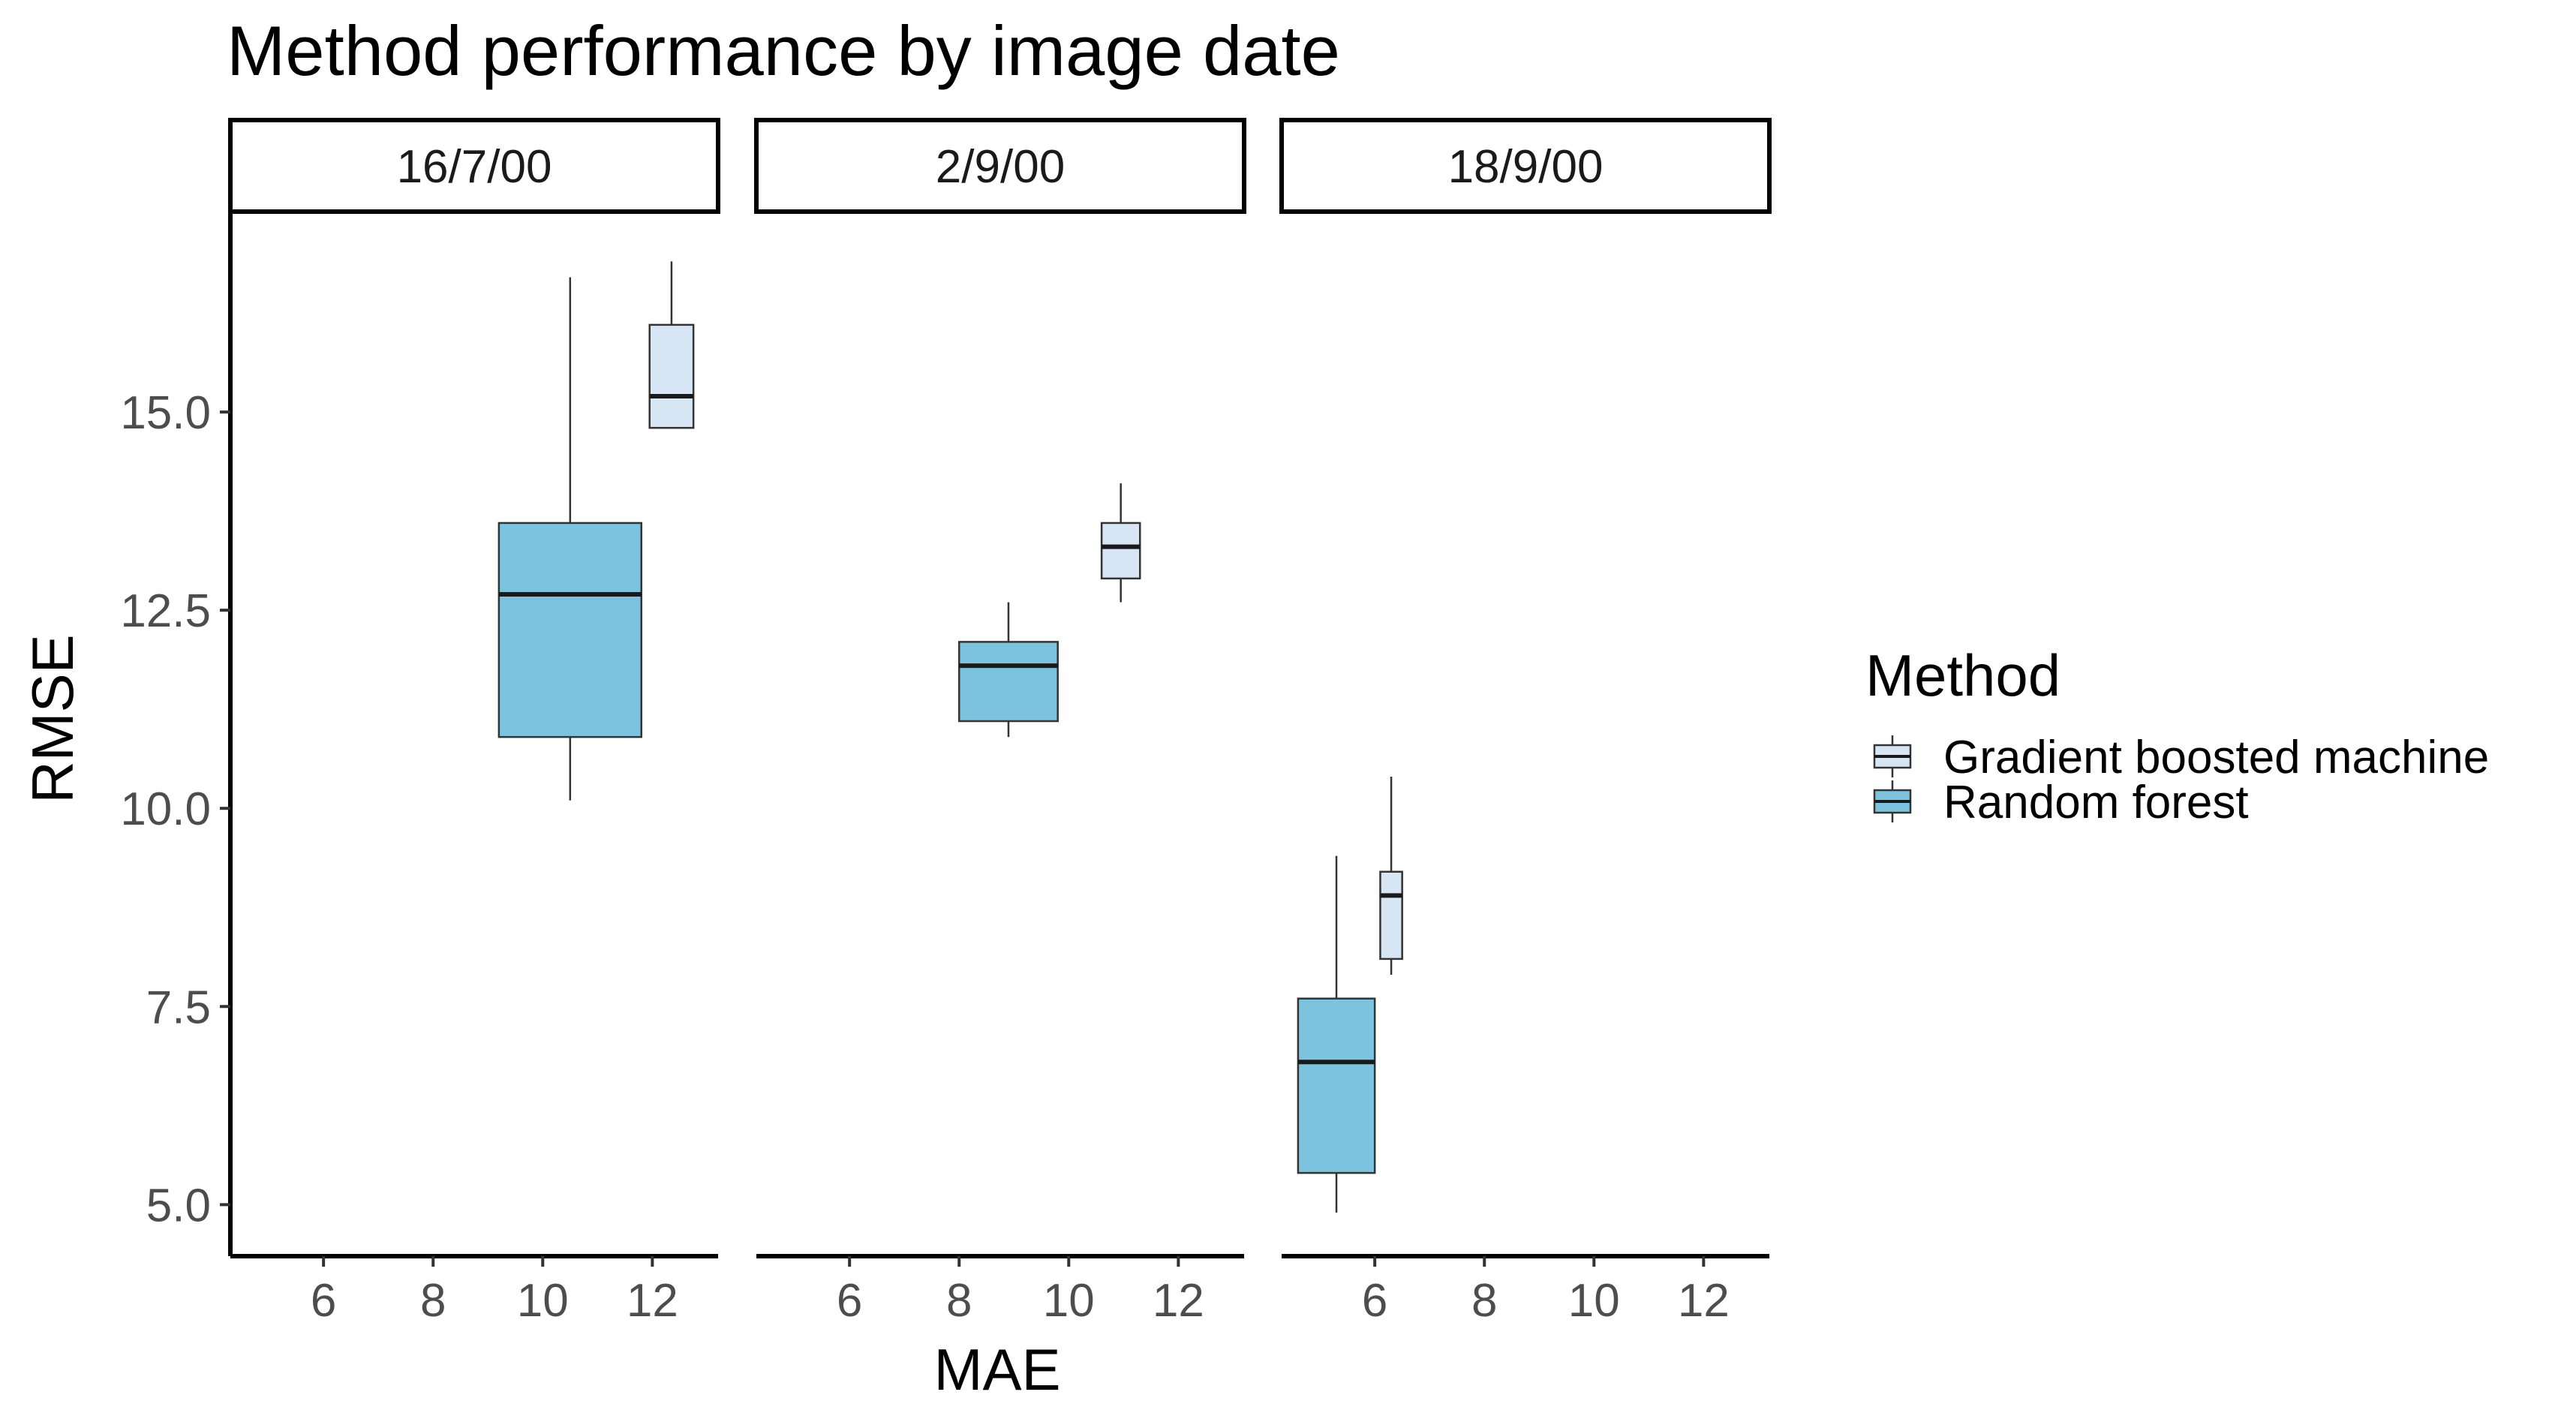  Describe the element at coordinates (165, 809) in the screenshot. I see `y-tick-label: 10.0` at that location.